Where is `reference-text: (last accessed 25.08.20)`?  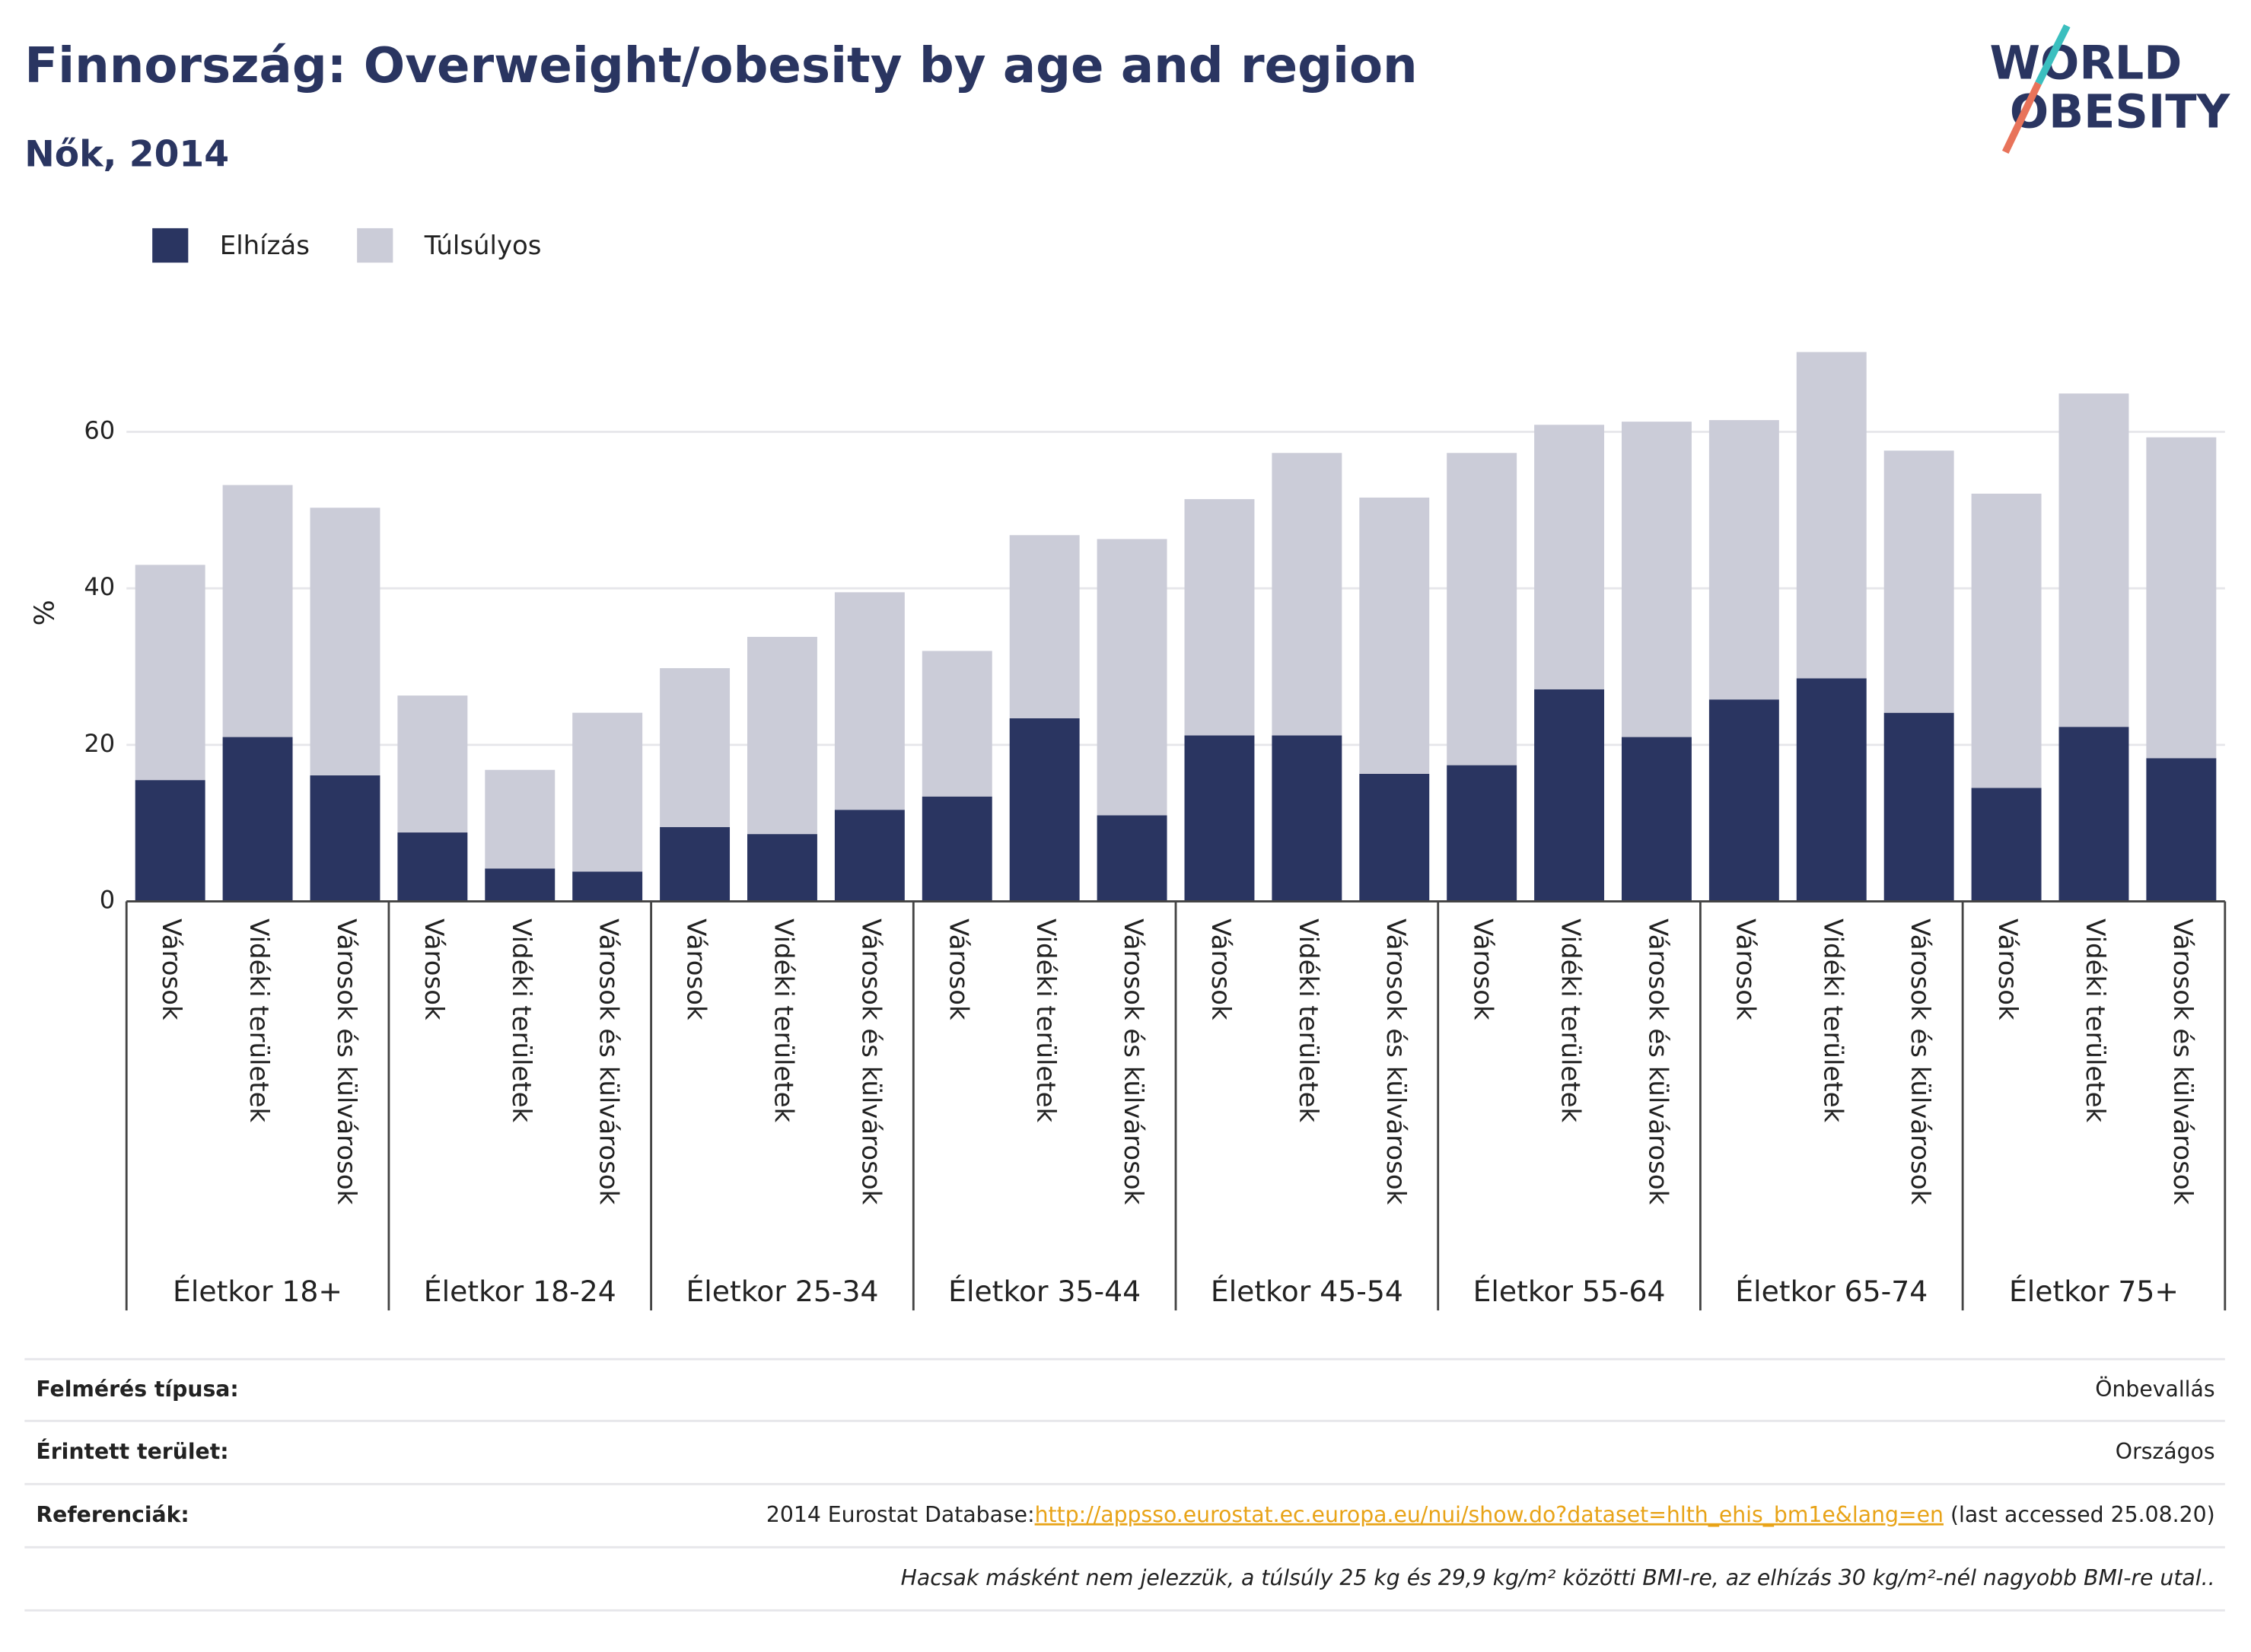
reference-text: (last accessed 25.08.20) is located at coordinates (2079, 1514).